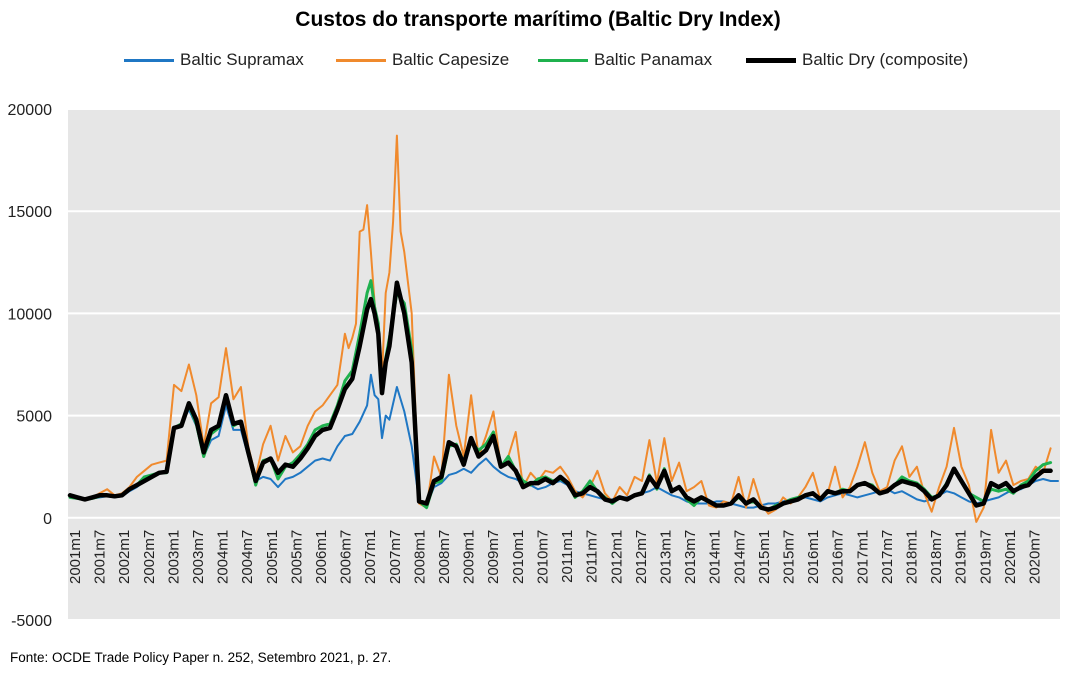 The image size is (1076, 677). I want to click on x-tick-label: 2012m1, so click(616, 557).